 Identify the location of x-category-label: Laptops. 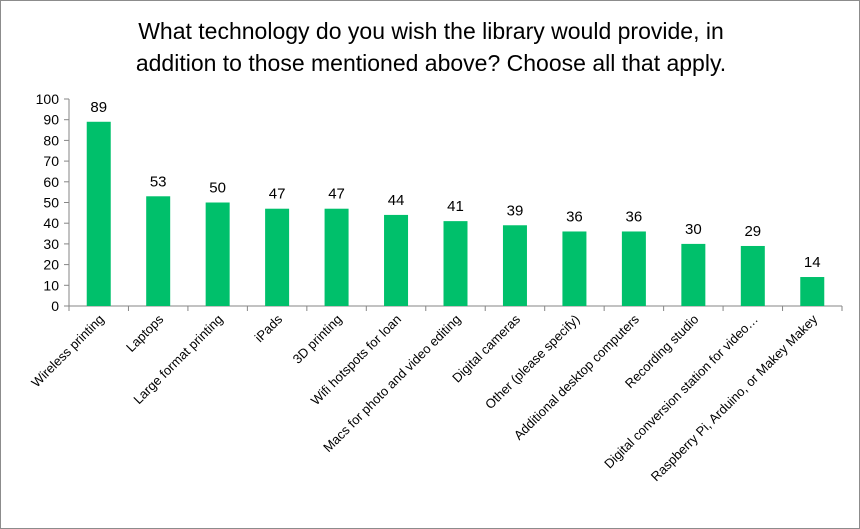
(145, 333).